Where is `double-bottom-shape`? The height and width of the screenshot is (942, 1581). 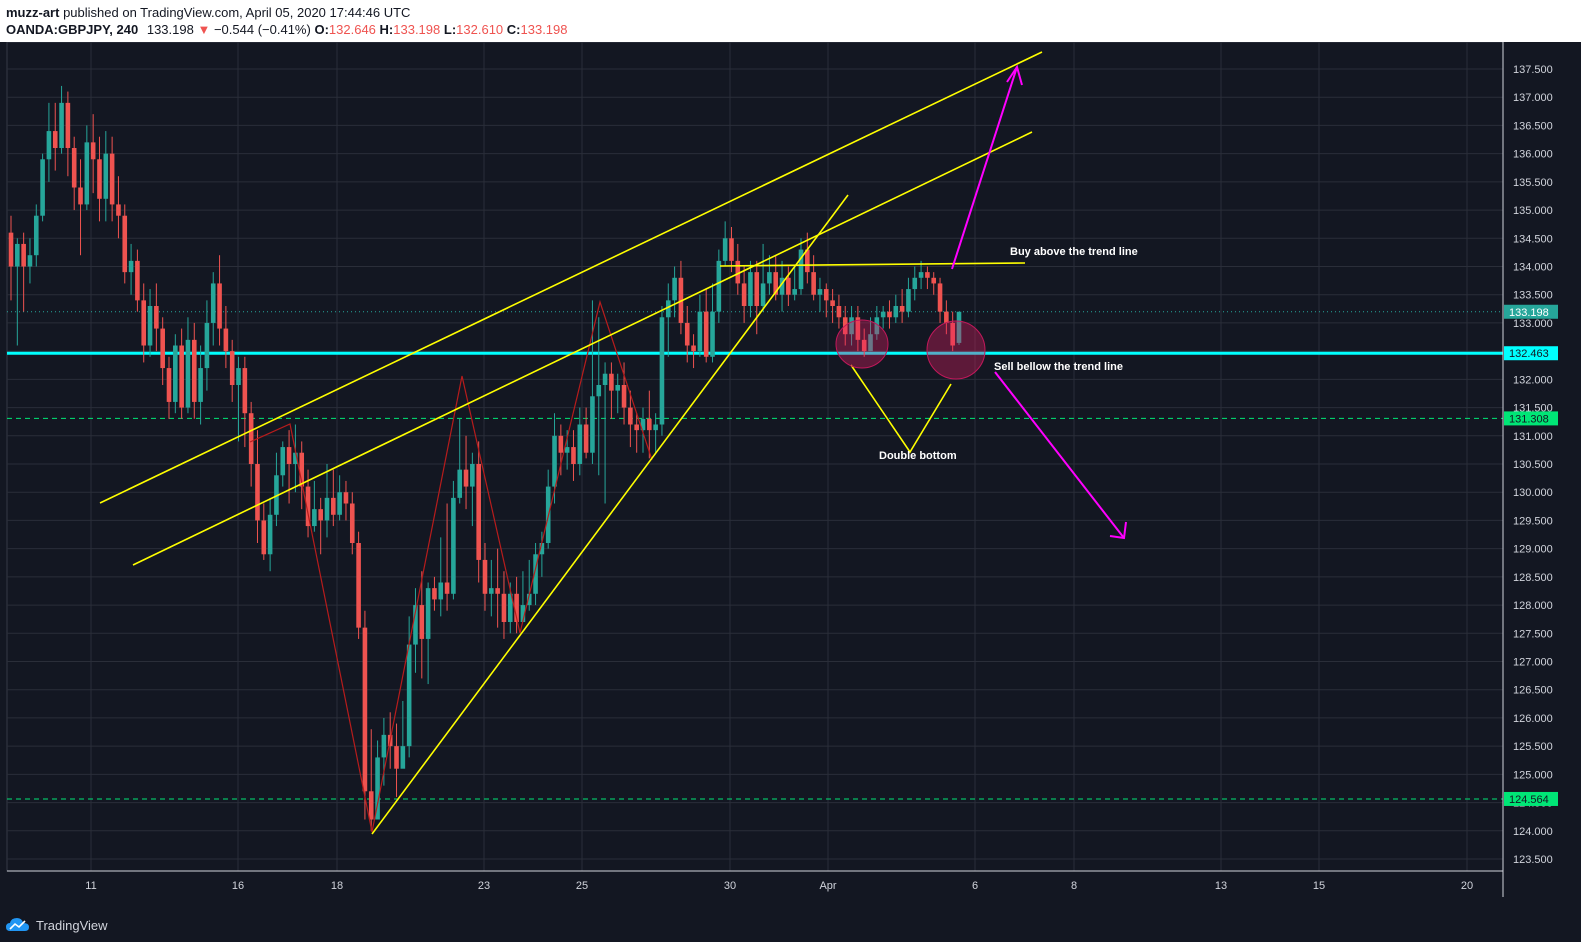 double-bottom-shape is located at coordinates (901, 409).